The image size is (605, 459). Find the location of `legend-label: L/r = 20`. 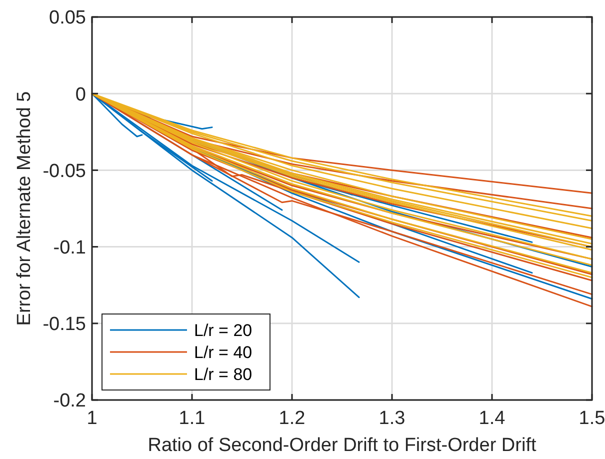

legend-label: L/r = 20 is located at coordinates (223, 330).